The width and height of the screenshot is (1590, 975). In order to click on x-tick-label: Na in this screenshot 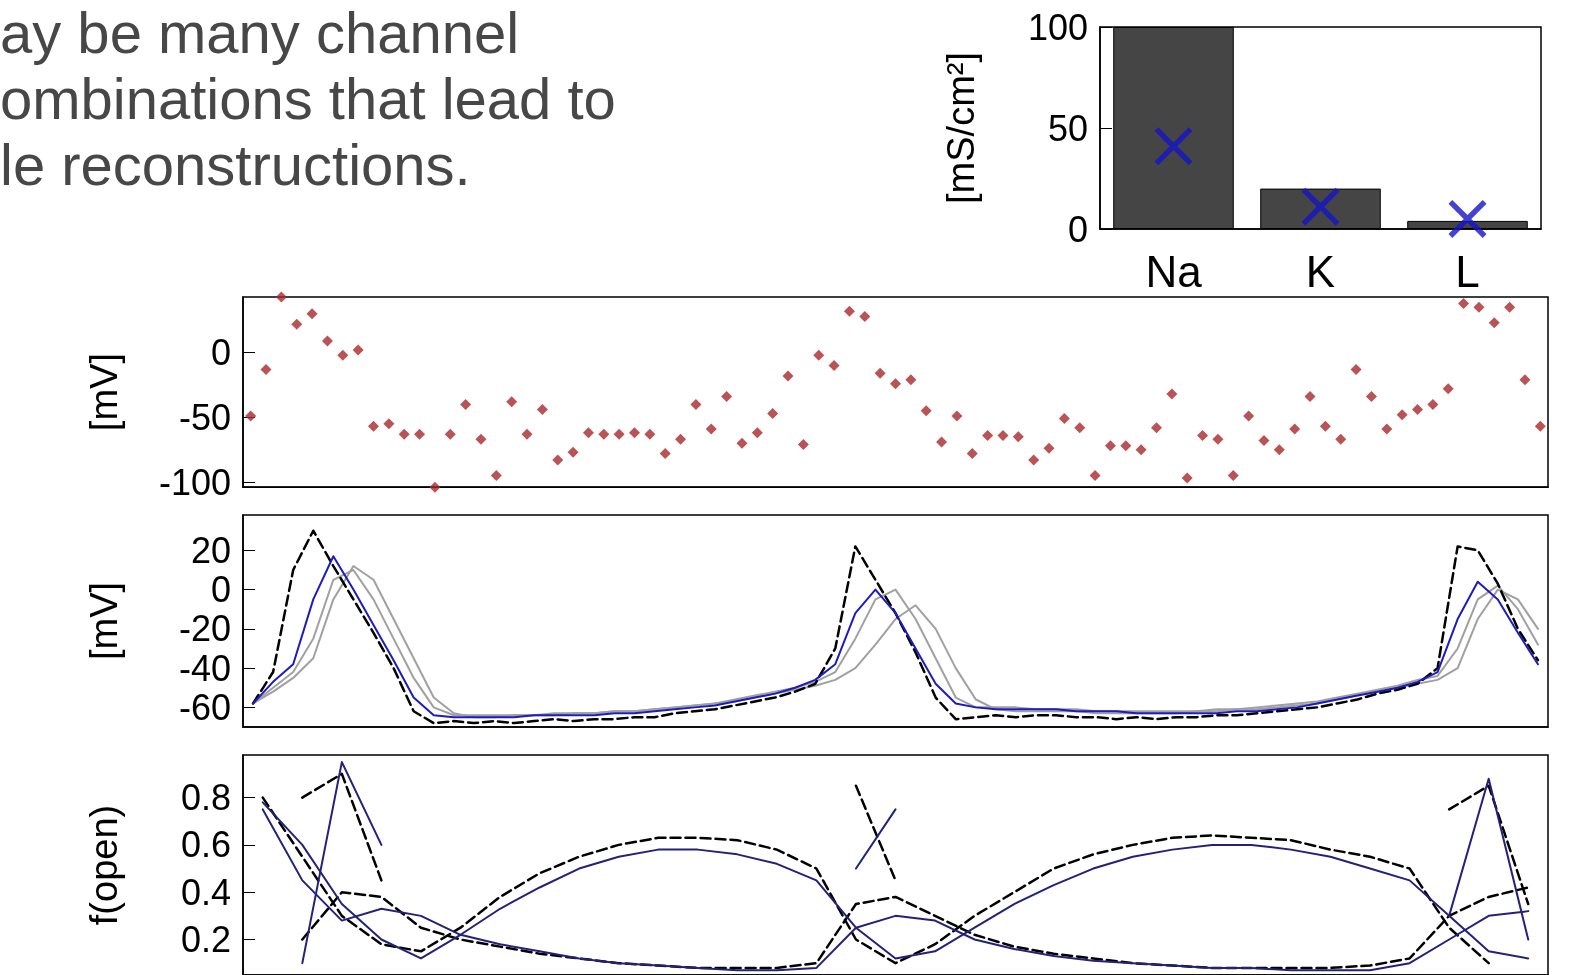, I will do `click(1174, 271)`.